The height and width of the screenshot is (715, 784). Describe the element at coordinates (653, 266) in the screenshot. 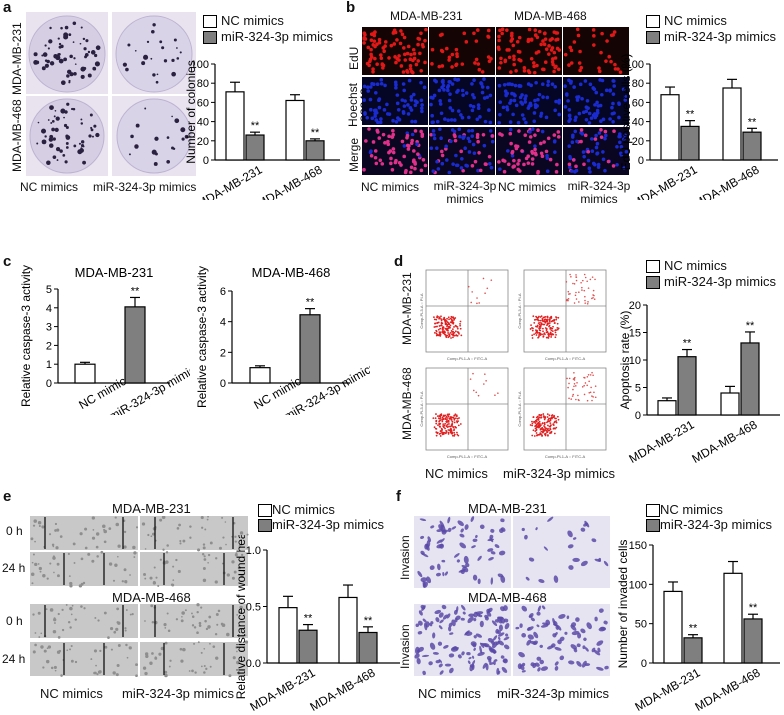

I see `legend-d-nc-swatch` at that location.